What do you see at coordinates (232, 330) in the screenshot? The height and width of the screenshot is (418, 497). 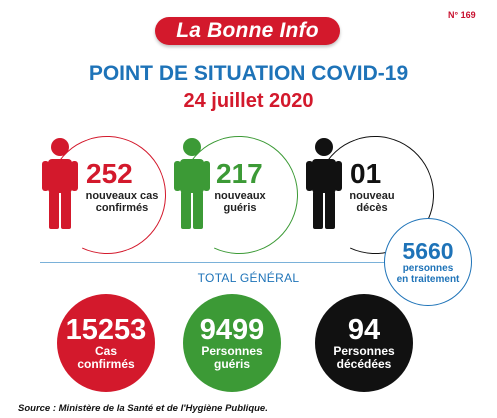 I see `total-recovered-value: 9499` at bounding box center [232, 330].